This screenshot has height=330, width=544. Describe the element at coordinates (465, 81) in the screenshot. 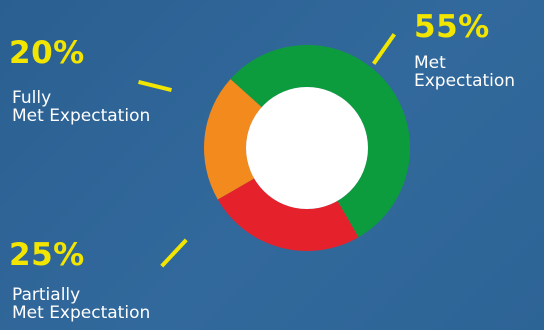

I see `slice-label-met-line2: Expectation` at that location.